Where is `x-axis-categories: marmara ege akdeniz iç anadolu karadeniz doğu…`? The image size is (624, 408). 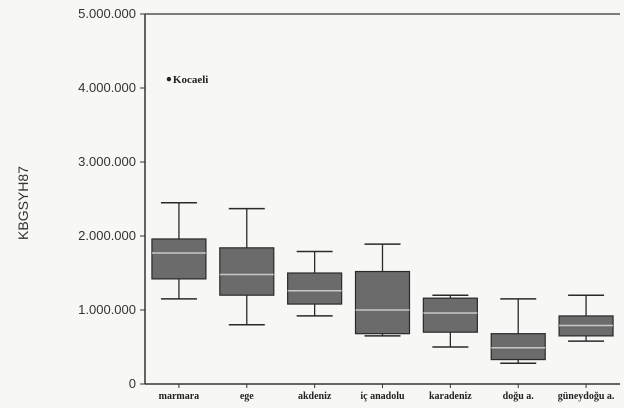
x-axis-categories: marmara ege akdeniz iç anadolu karadeniz doğu… is located at coordinates (387, 393).